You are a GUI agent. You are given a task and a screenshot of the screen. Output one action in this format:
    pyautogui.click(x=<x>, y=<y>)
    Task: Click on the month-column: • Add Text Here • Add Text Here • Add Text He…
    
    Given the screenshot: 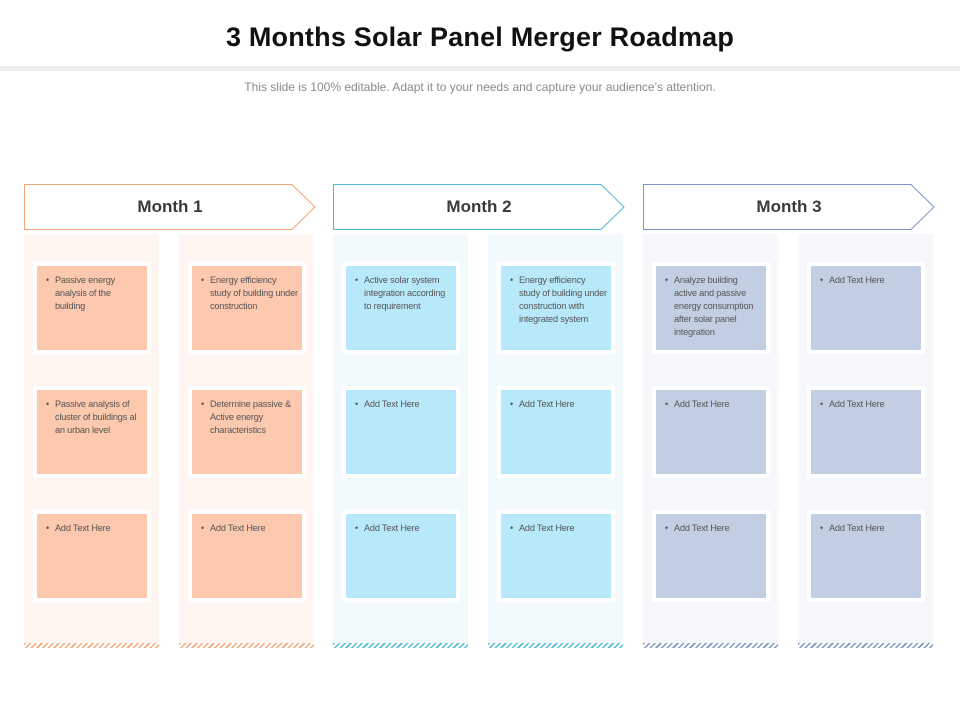 What is the action you would take?
    pyautogui.click(x=865, y=441)
    